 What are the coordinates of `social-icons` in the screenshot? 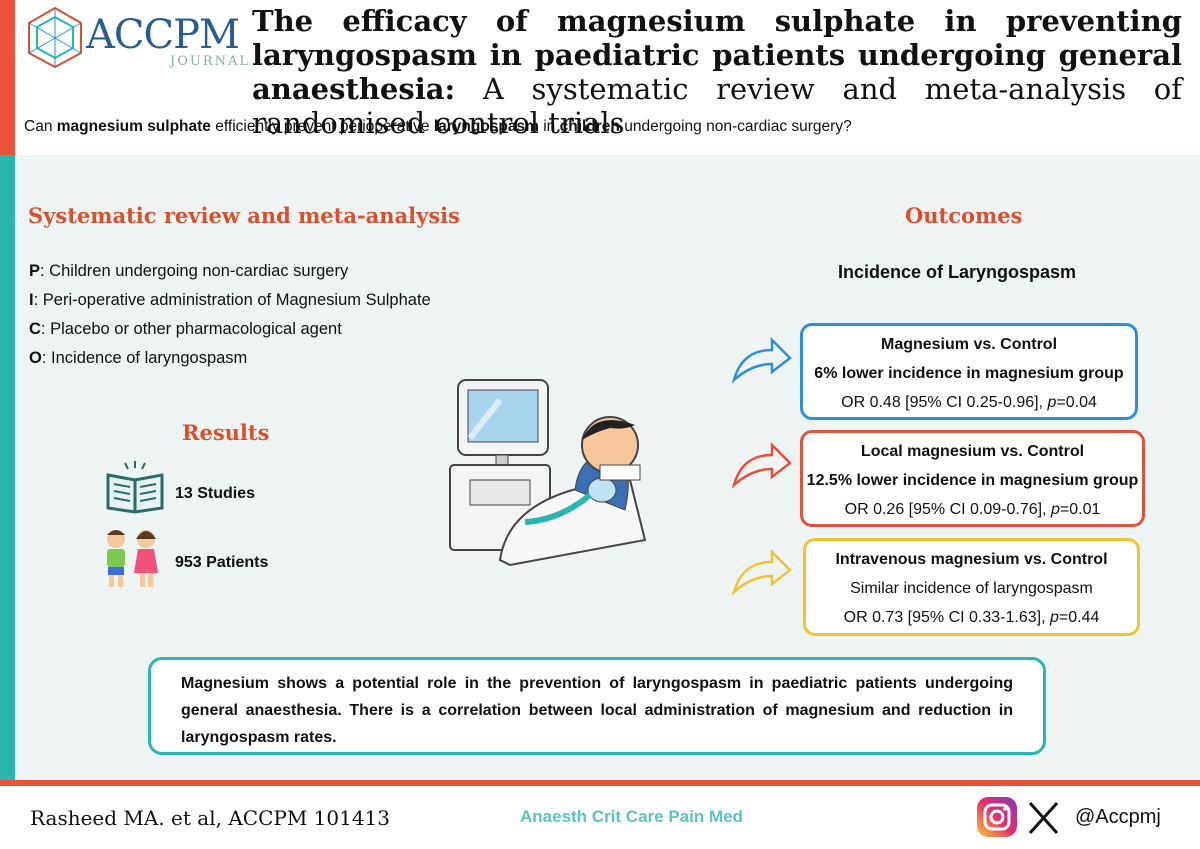 It's located at (1018, 817).